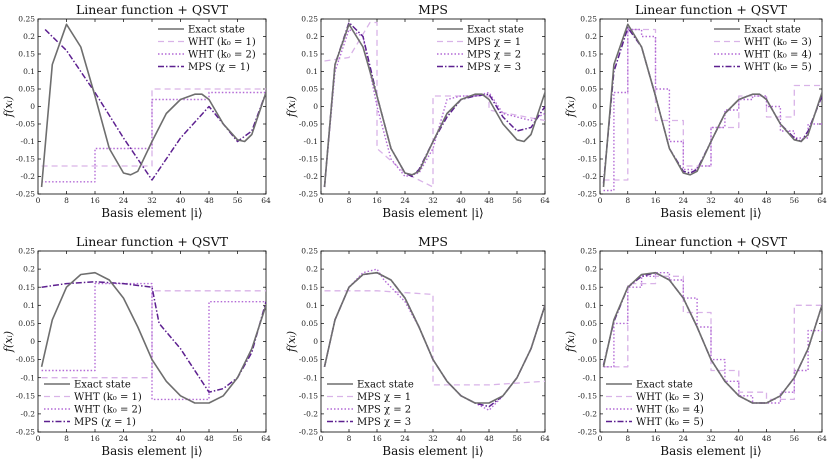 This screenshot has width=830, height=461. What do you see at coordinates (29, 269) in the screenshot?
I see `y-tick-label: 0.2` at bounding box center [29, 269].